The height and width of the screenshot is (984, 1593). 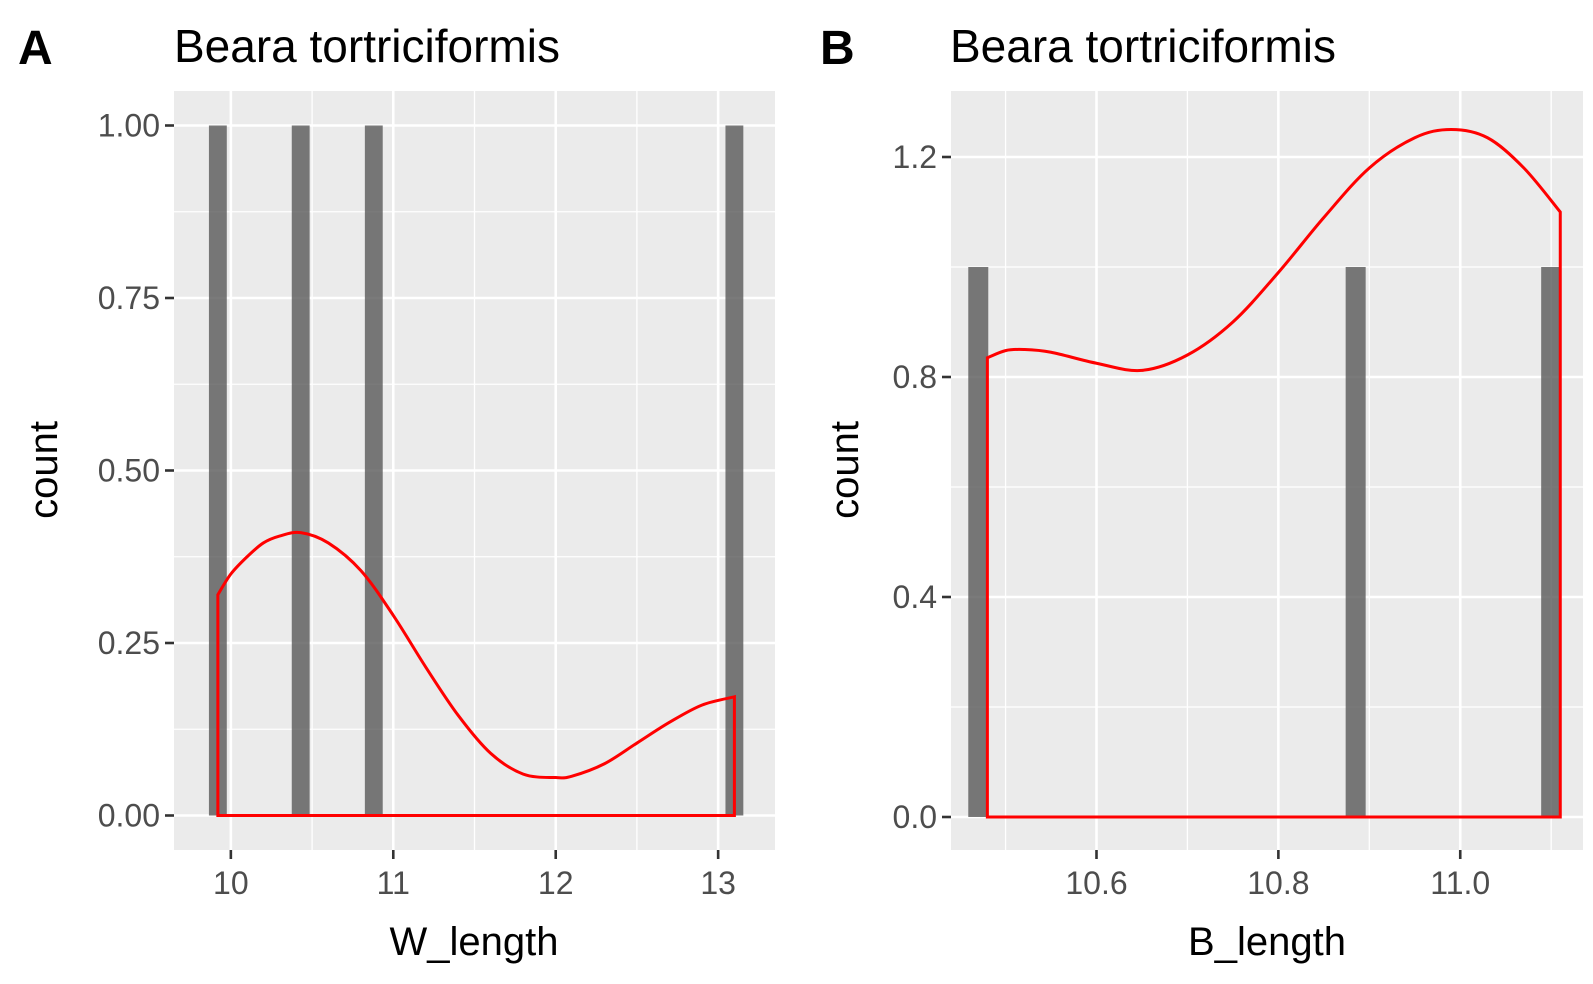 What do you see at coordinates (393, 883) in the screenshot?
I see `x-tick-label: 11` at bounding box center [393, 883].